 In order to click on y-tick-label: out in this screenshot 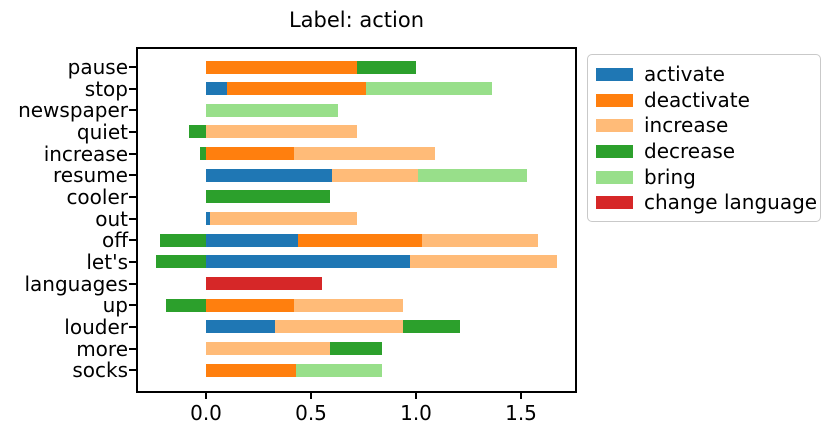, I will do `click(111, 218)`.